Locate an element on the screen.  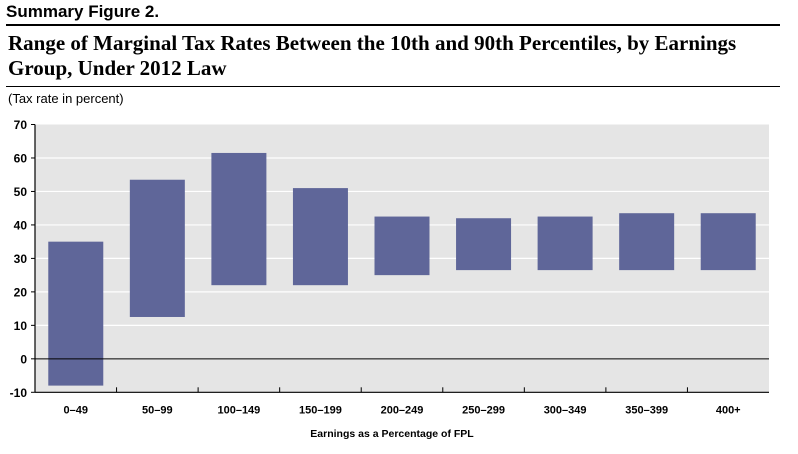
y-tick-label: 30 is located at coordinates (21, 259).